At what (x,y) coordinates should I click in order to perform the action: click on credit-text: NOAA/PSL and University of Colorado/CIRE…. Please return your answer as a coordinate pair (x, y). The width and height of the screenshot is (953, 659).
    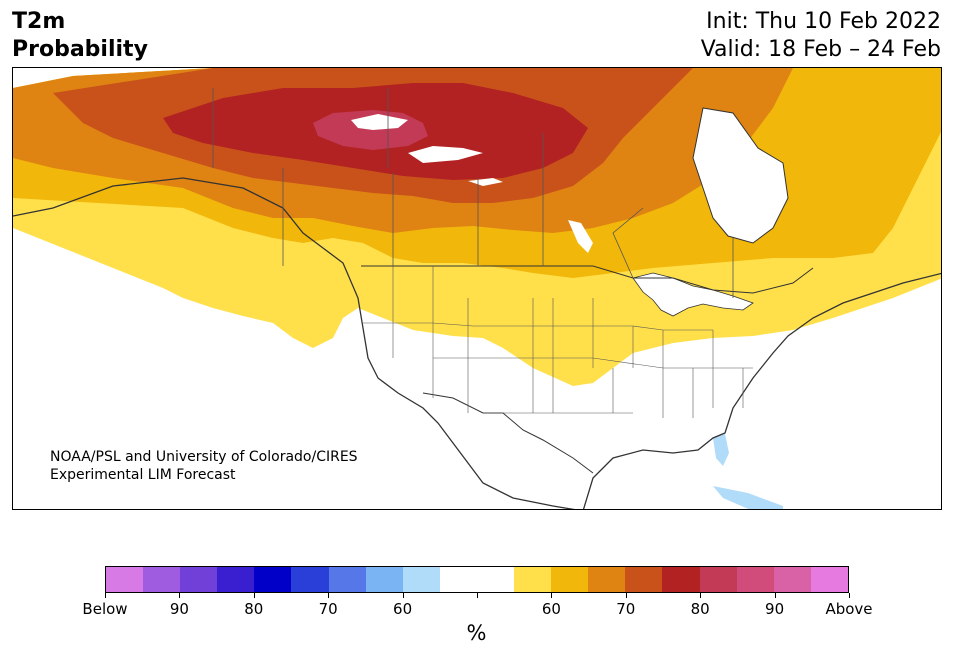
    Looking at the image, I should click on (204, 466).